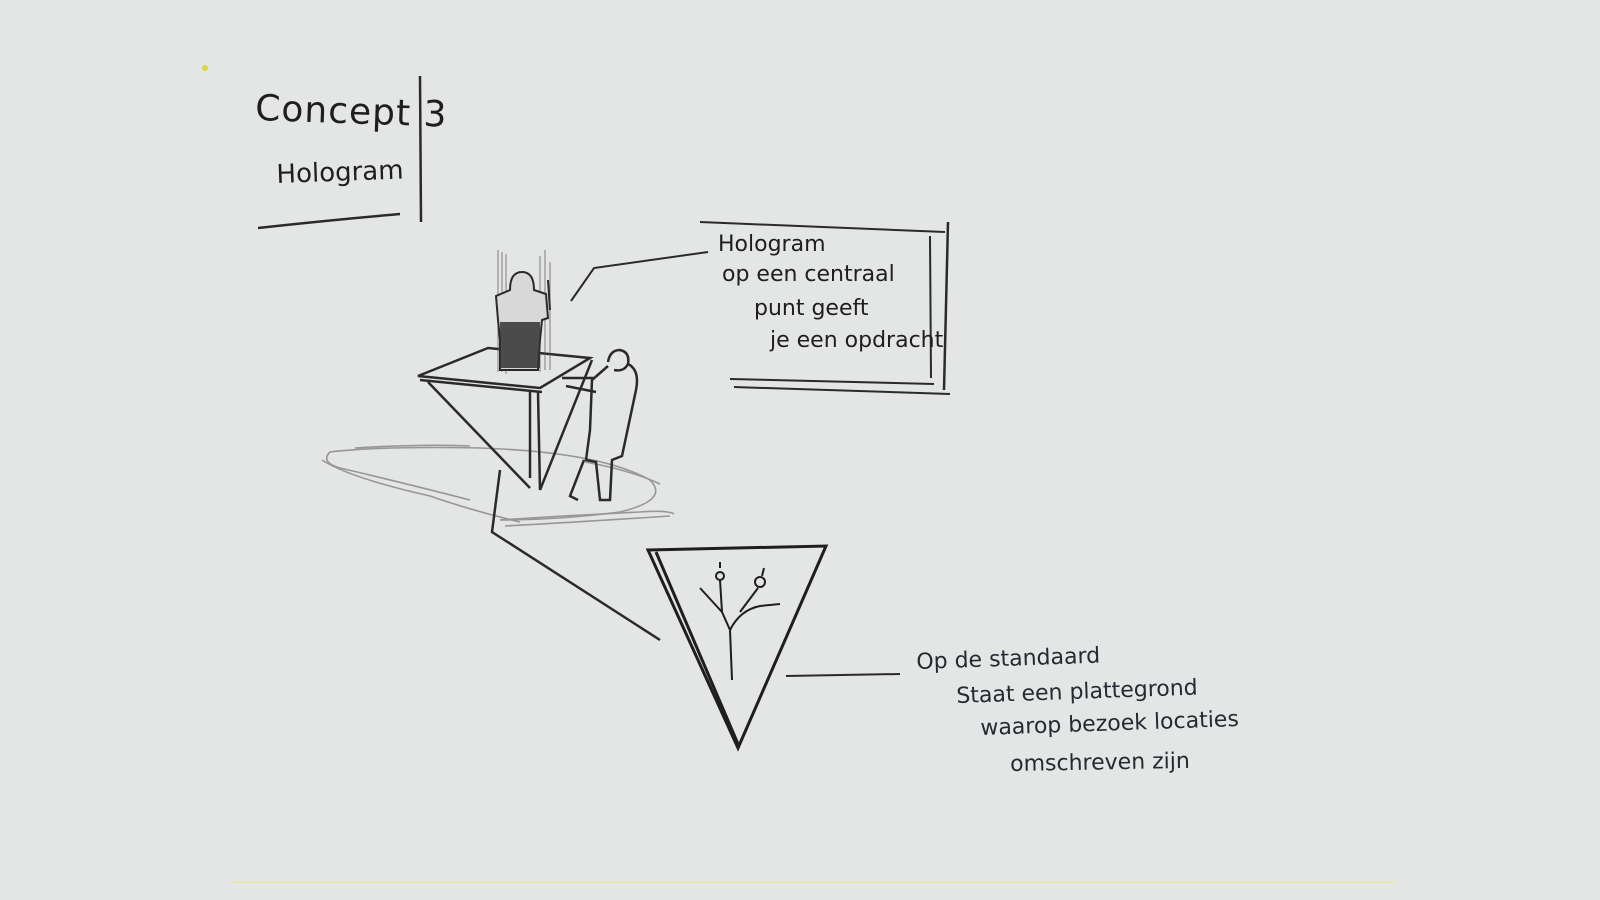  Describe the element at coordinates (600, 425) in the screenshot. I see `visitor-figure` at that location.